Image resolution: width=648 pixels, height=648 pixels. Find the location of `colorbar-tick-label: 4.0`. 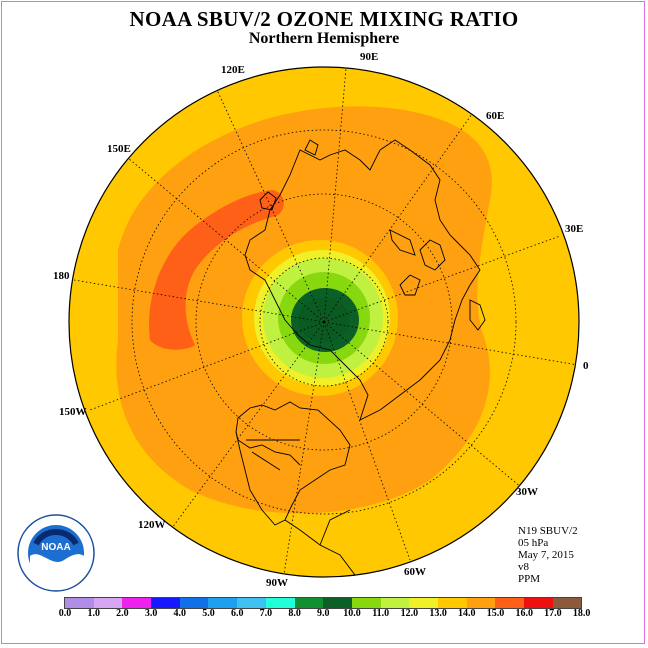

colorbar-tick-label: 4.0 is located at coordinates (180, 613).